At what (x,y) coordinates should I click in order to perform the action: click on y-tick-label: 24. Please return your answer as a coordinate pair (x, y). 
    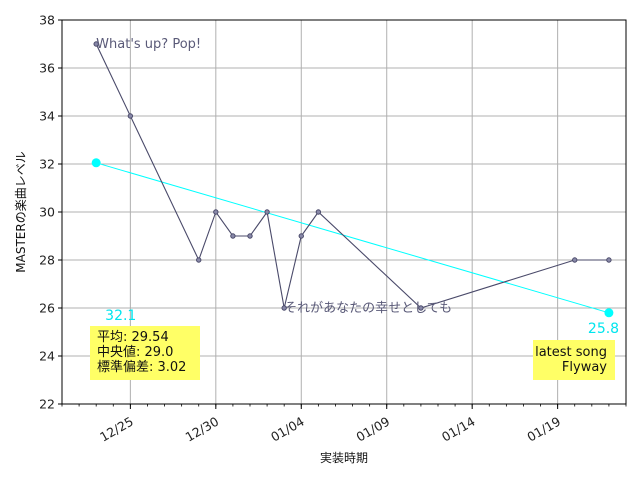
    Looking at the image, I should click on (47, 356).